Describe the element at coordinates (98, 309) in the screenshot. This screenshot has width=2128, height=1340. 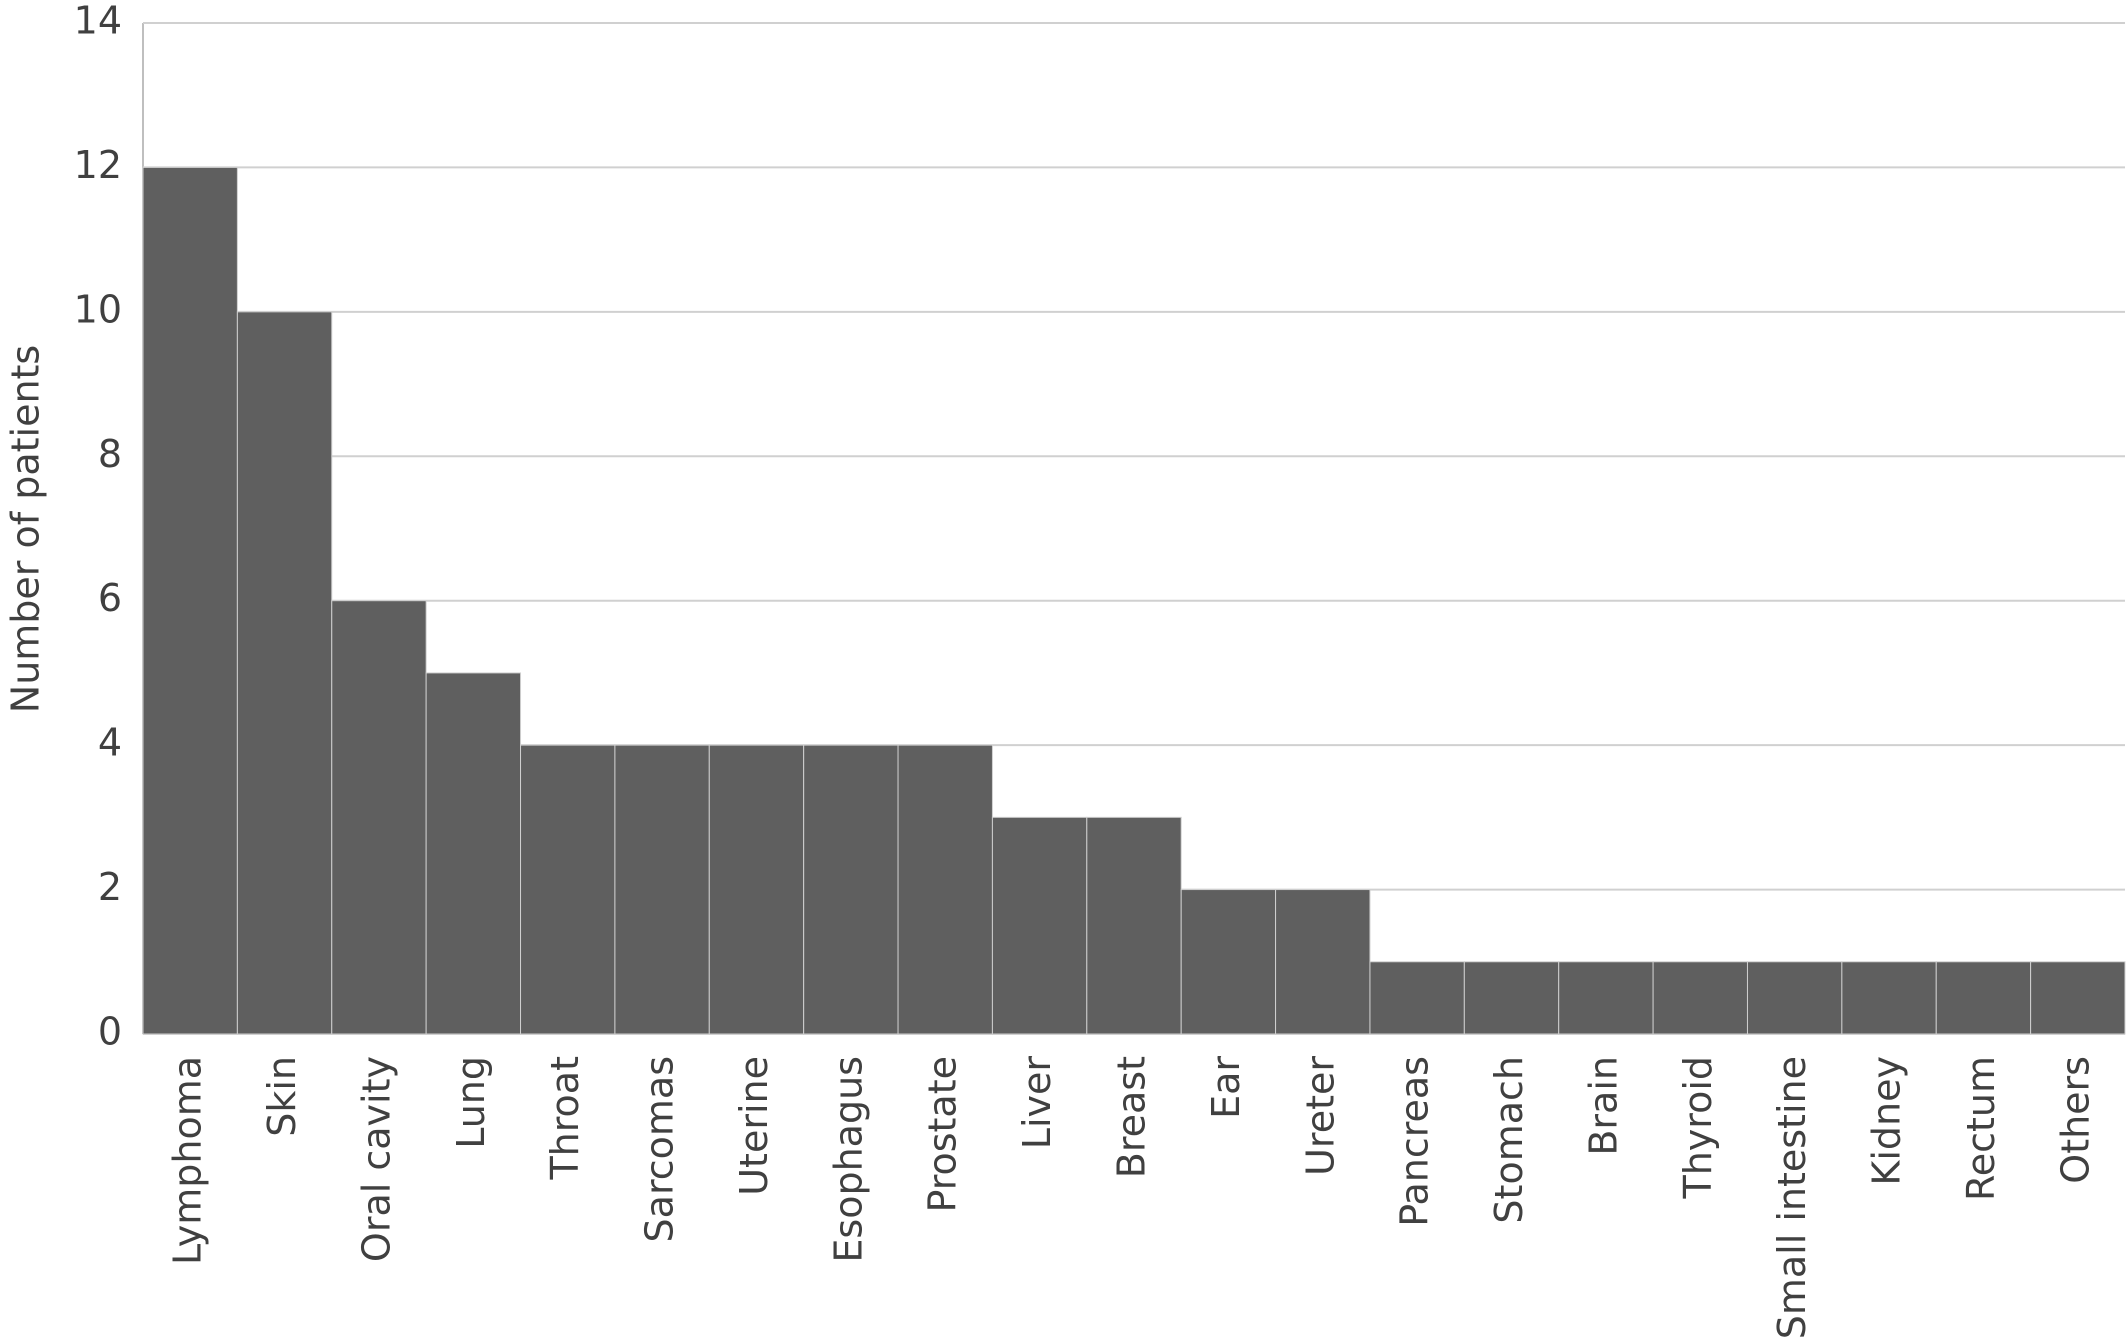
I see `y-tick-label: 10` at that location.